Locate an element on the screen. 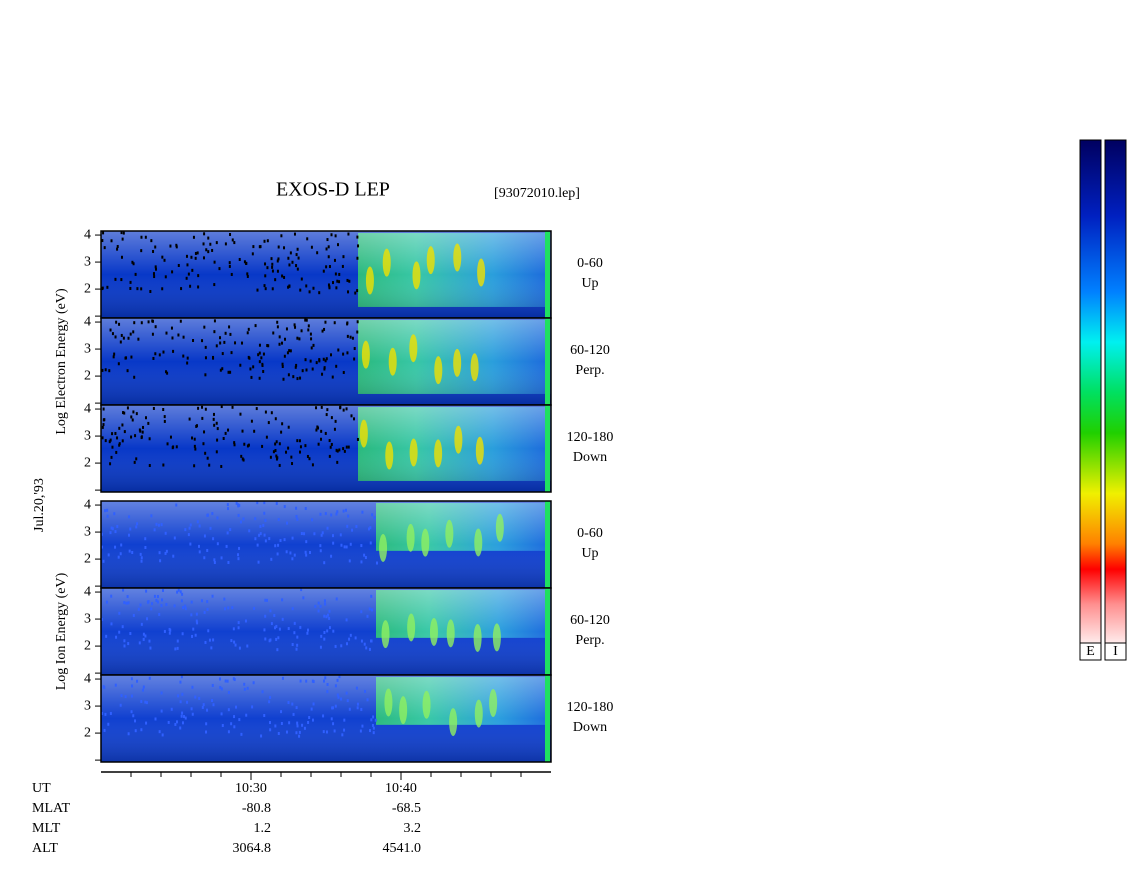  file-name: [93072010.lep] is located at coordinates (537, 193).